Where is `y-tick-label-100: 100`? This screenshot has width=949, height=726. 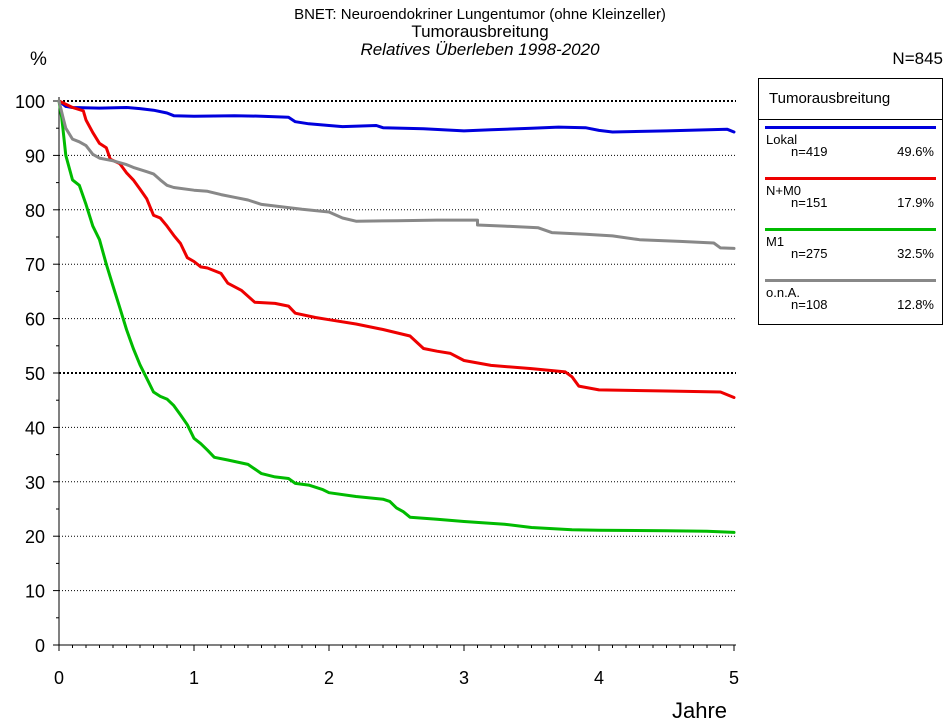
y-tick-label-100: 100 is located at coordinates (30, 102).